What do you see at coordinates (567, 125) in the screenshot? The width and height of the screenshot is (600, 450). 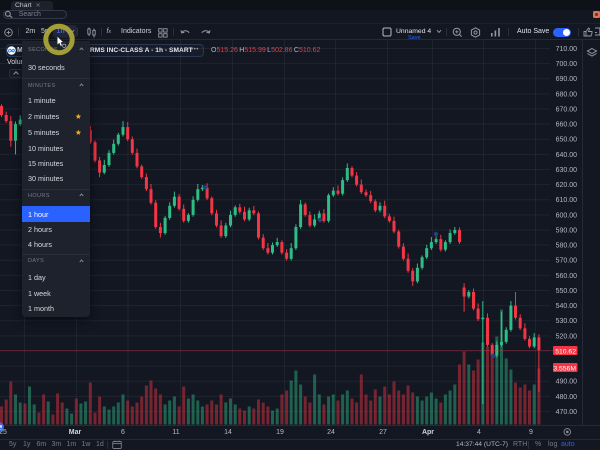 I see `svg-text: 660.00` at bounding box center [567, 125].